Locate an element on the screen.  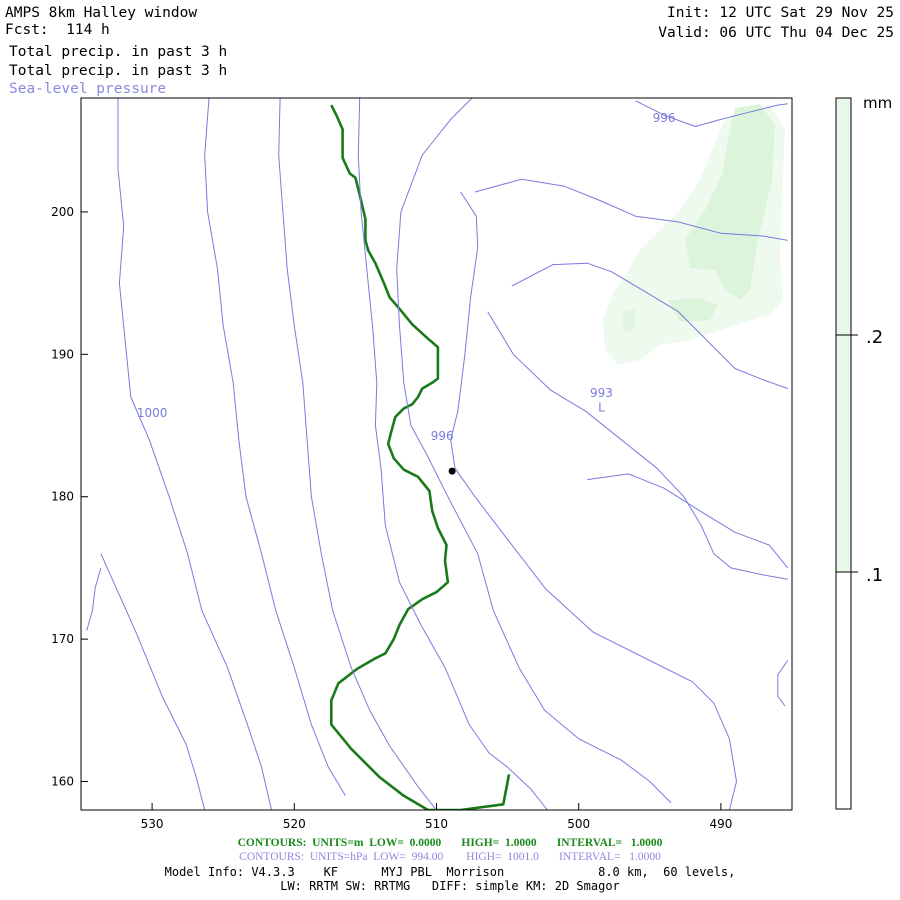
y-tick-label-3: 190 is located at coordinates (62, 354).